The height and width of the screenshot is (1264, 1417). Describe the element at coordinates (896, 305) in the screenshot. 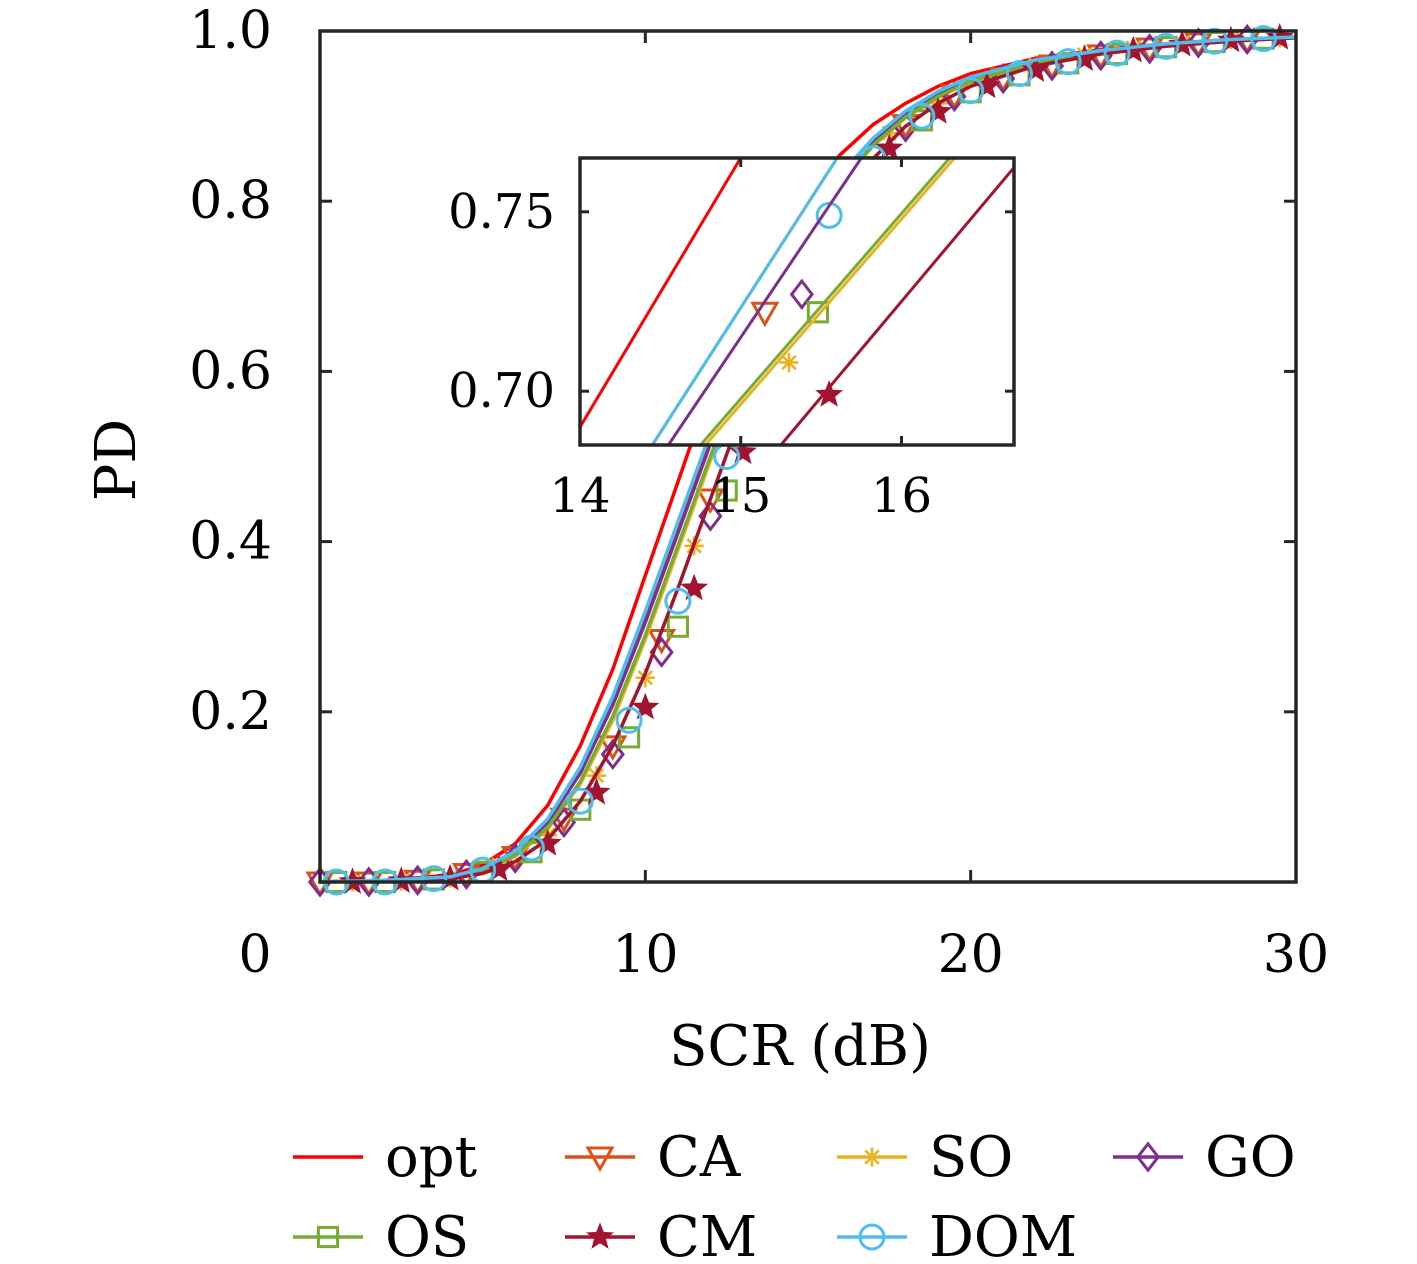

I see `inset-line-cm` at that location.